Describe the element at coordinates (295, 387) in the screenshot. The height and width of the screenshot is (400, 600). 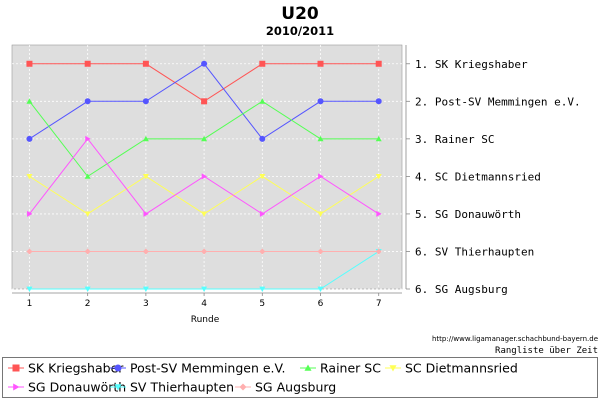
I see `legend-label: SG Augsburg` at that location.